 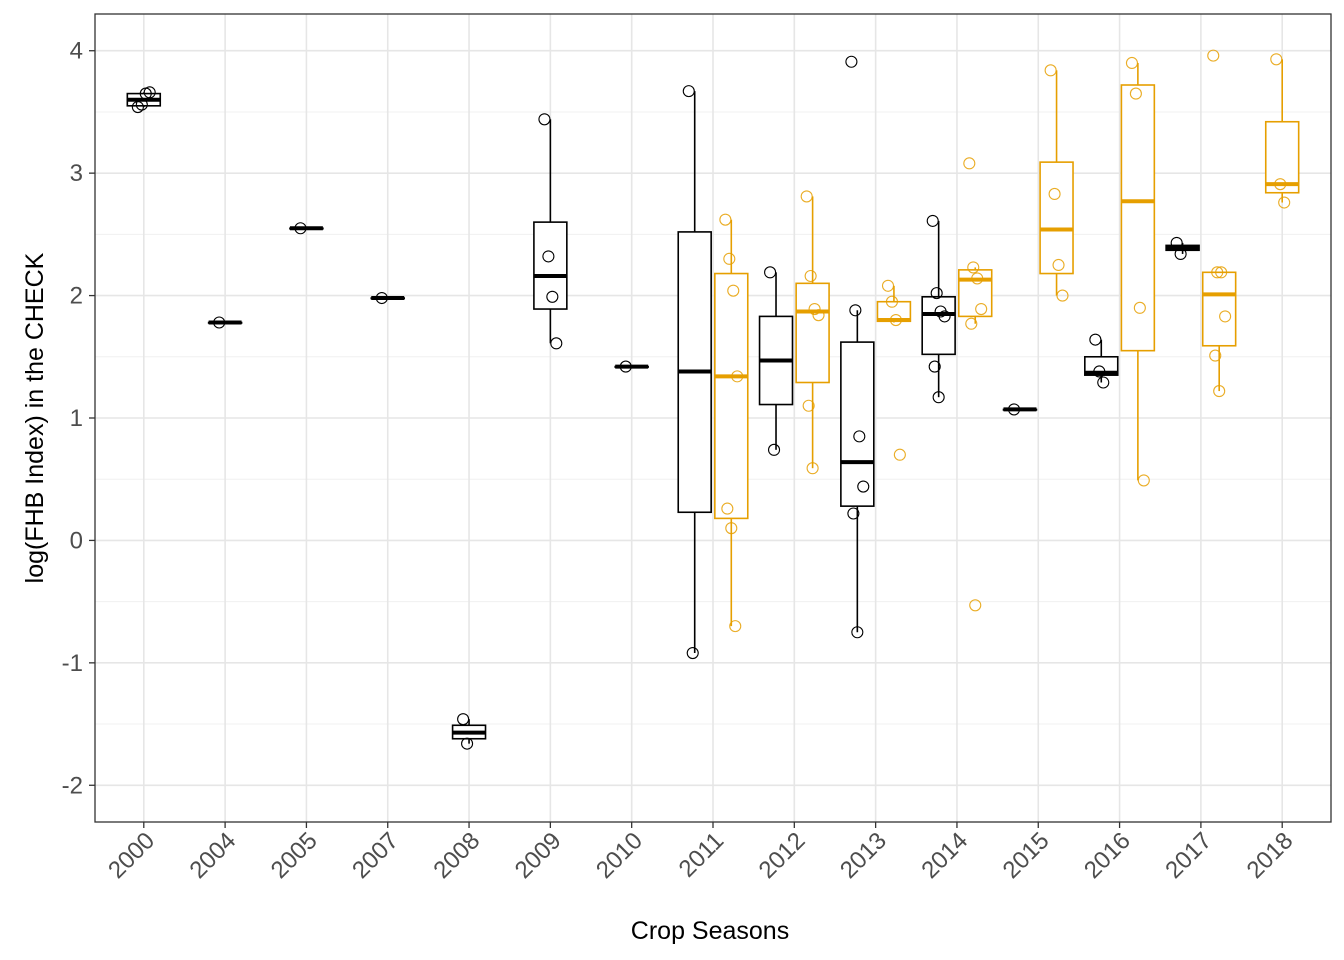 I want to click on box-black-2004, so click(x=225, y=322).